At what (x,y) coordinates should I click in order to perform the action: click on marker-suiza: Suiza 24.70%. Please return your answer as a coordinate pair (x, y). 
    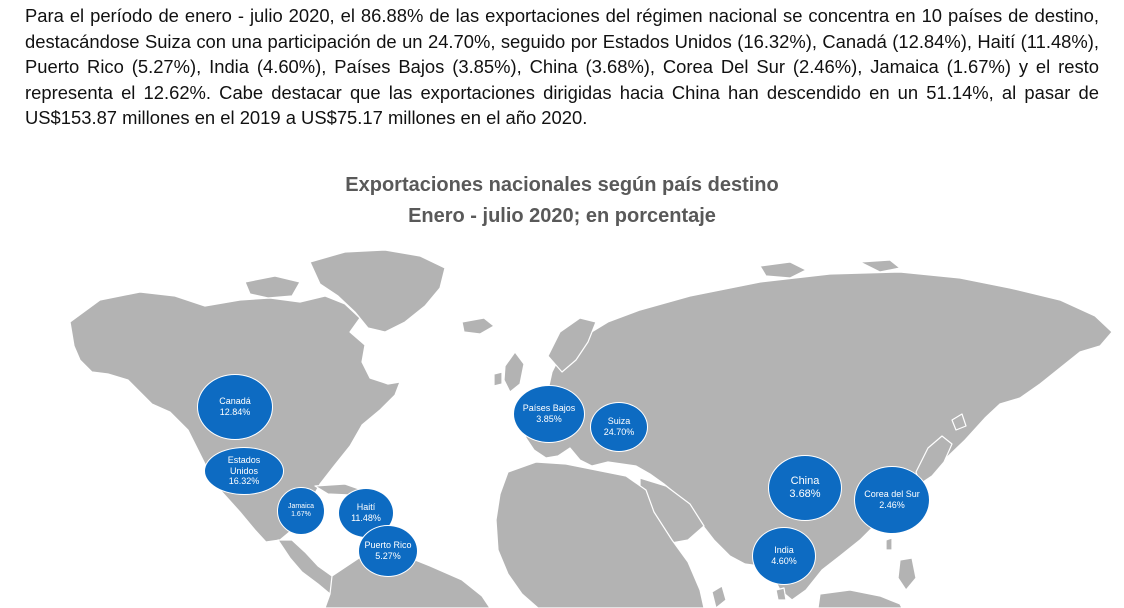
    Looking at the image, I should click on (619, 427).